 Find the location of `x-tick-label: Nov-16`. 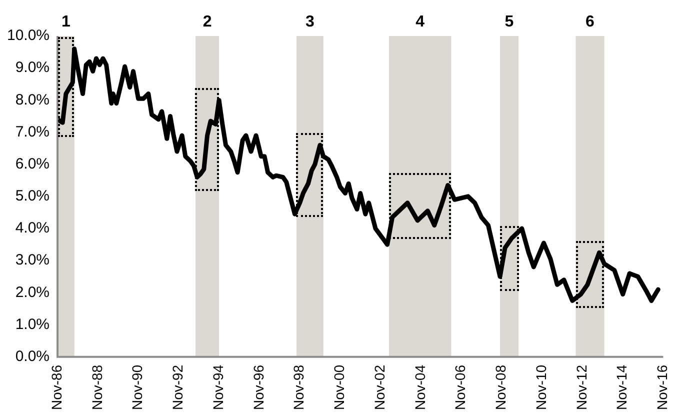

x-tick-label: Nov-16 is located at coordinates (662, 387).